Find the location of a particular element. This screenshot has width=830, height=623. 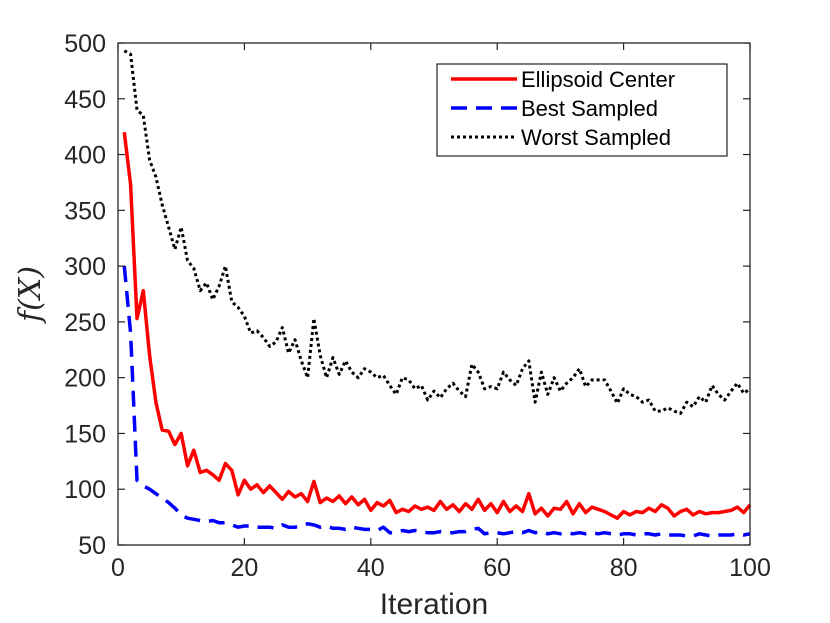

x-axis-title: Iteration is located at coordinates (434, 604).